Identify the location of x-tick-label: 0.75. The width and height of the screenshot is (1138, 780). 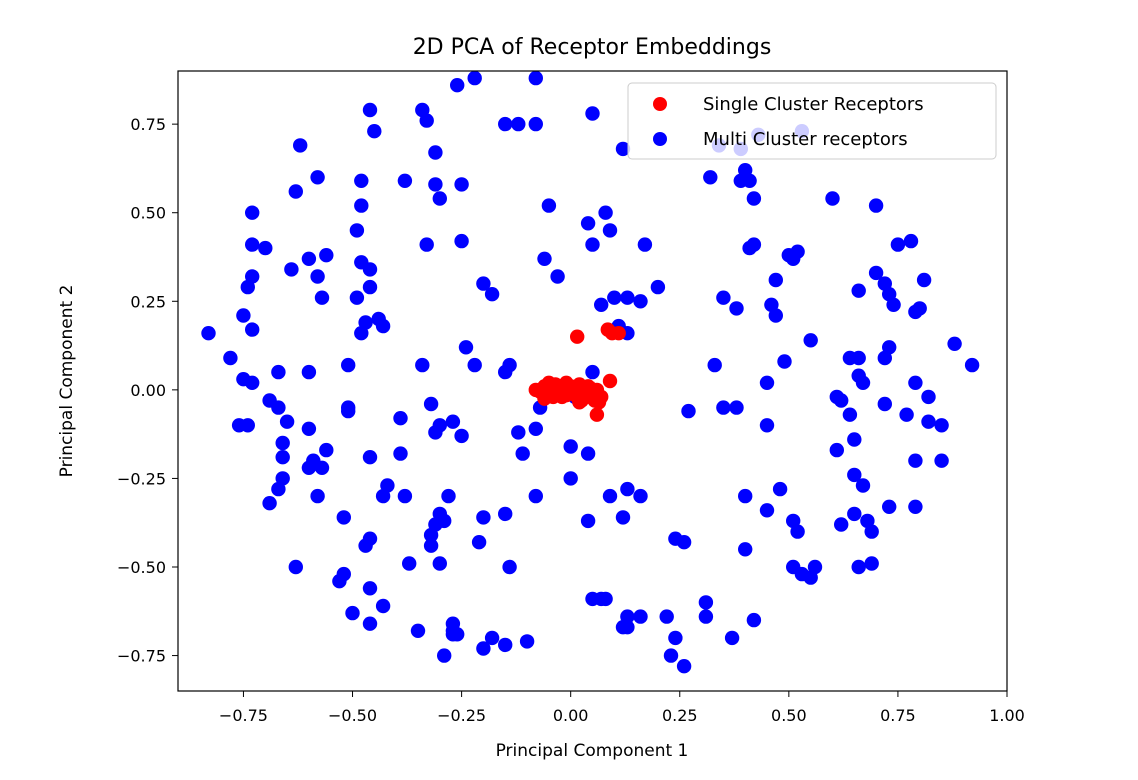
(898, 715).